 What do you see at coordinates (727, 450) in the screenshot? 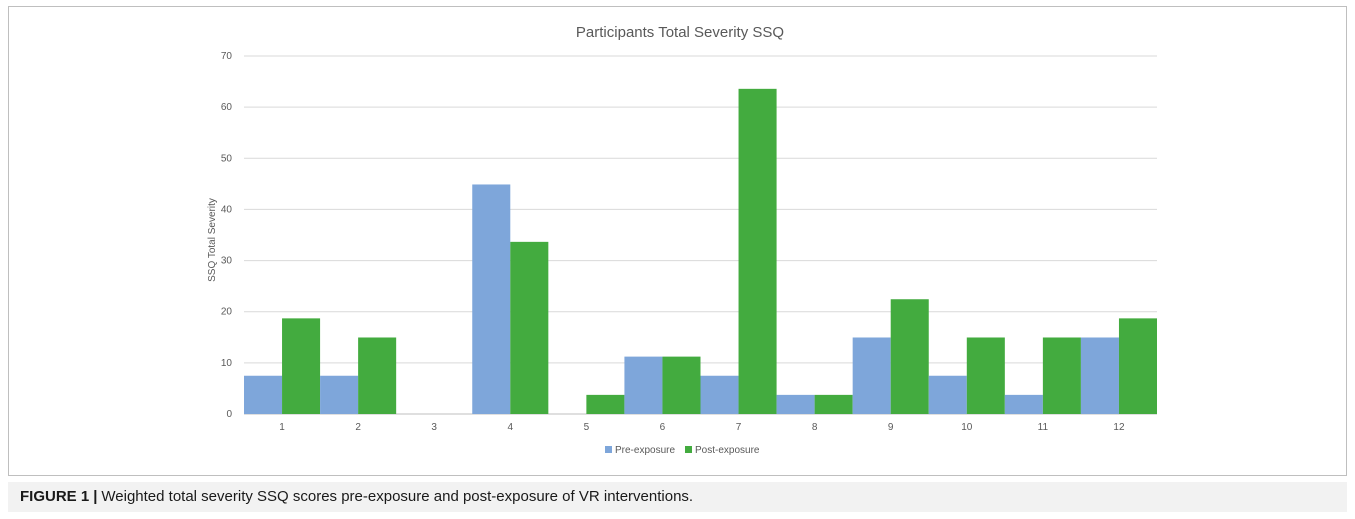
I see `legend-label: Post-exposure` at bounding box center [727, 450].